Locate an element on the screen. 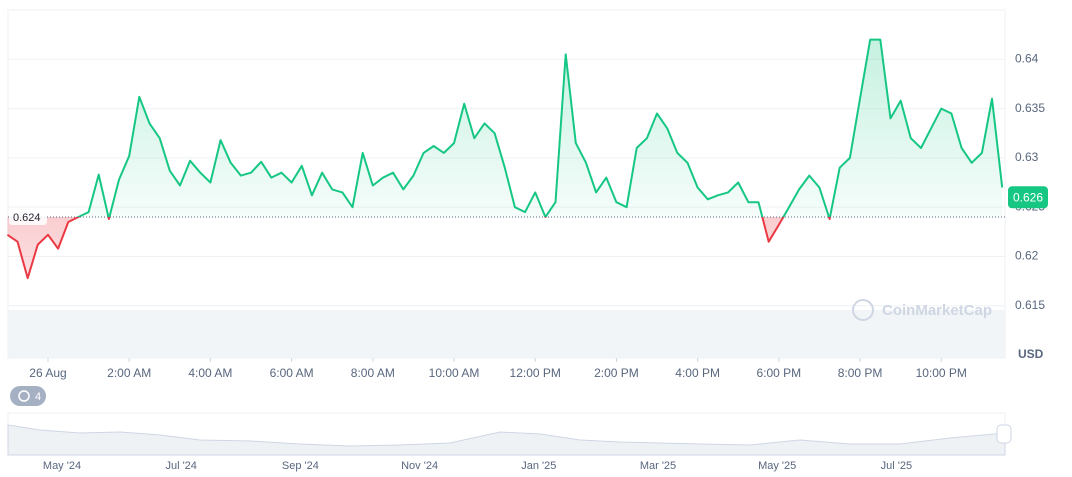  x-tick-label: 2:00 AM is located at coordinates (129, 373).